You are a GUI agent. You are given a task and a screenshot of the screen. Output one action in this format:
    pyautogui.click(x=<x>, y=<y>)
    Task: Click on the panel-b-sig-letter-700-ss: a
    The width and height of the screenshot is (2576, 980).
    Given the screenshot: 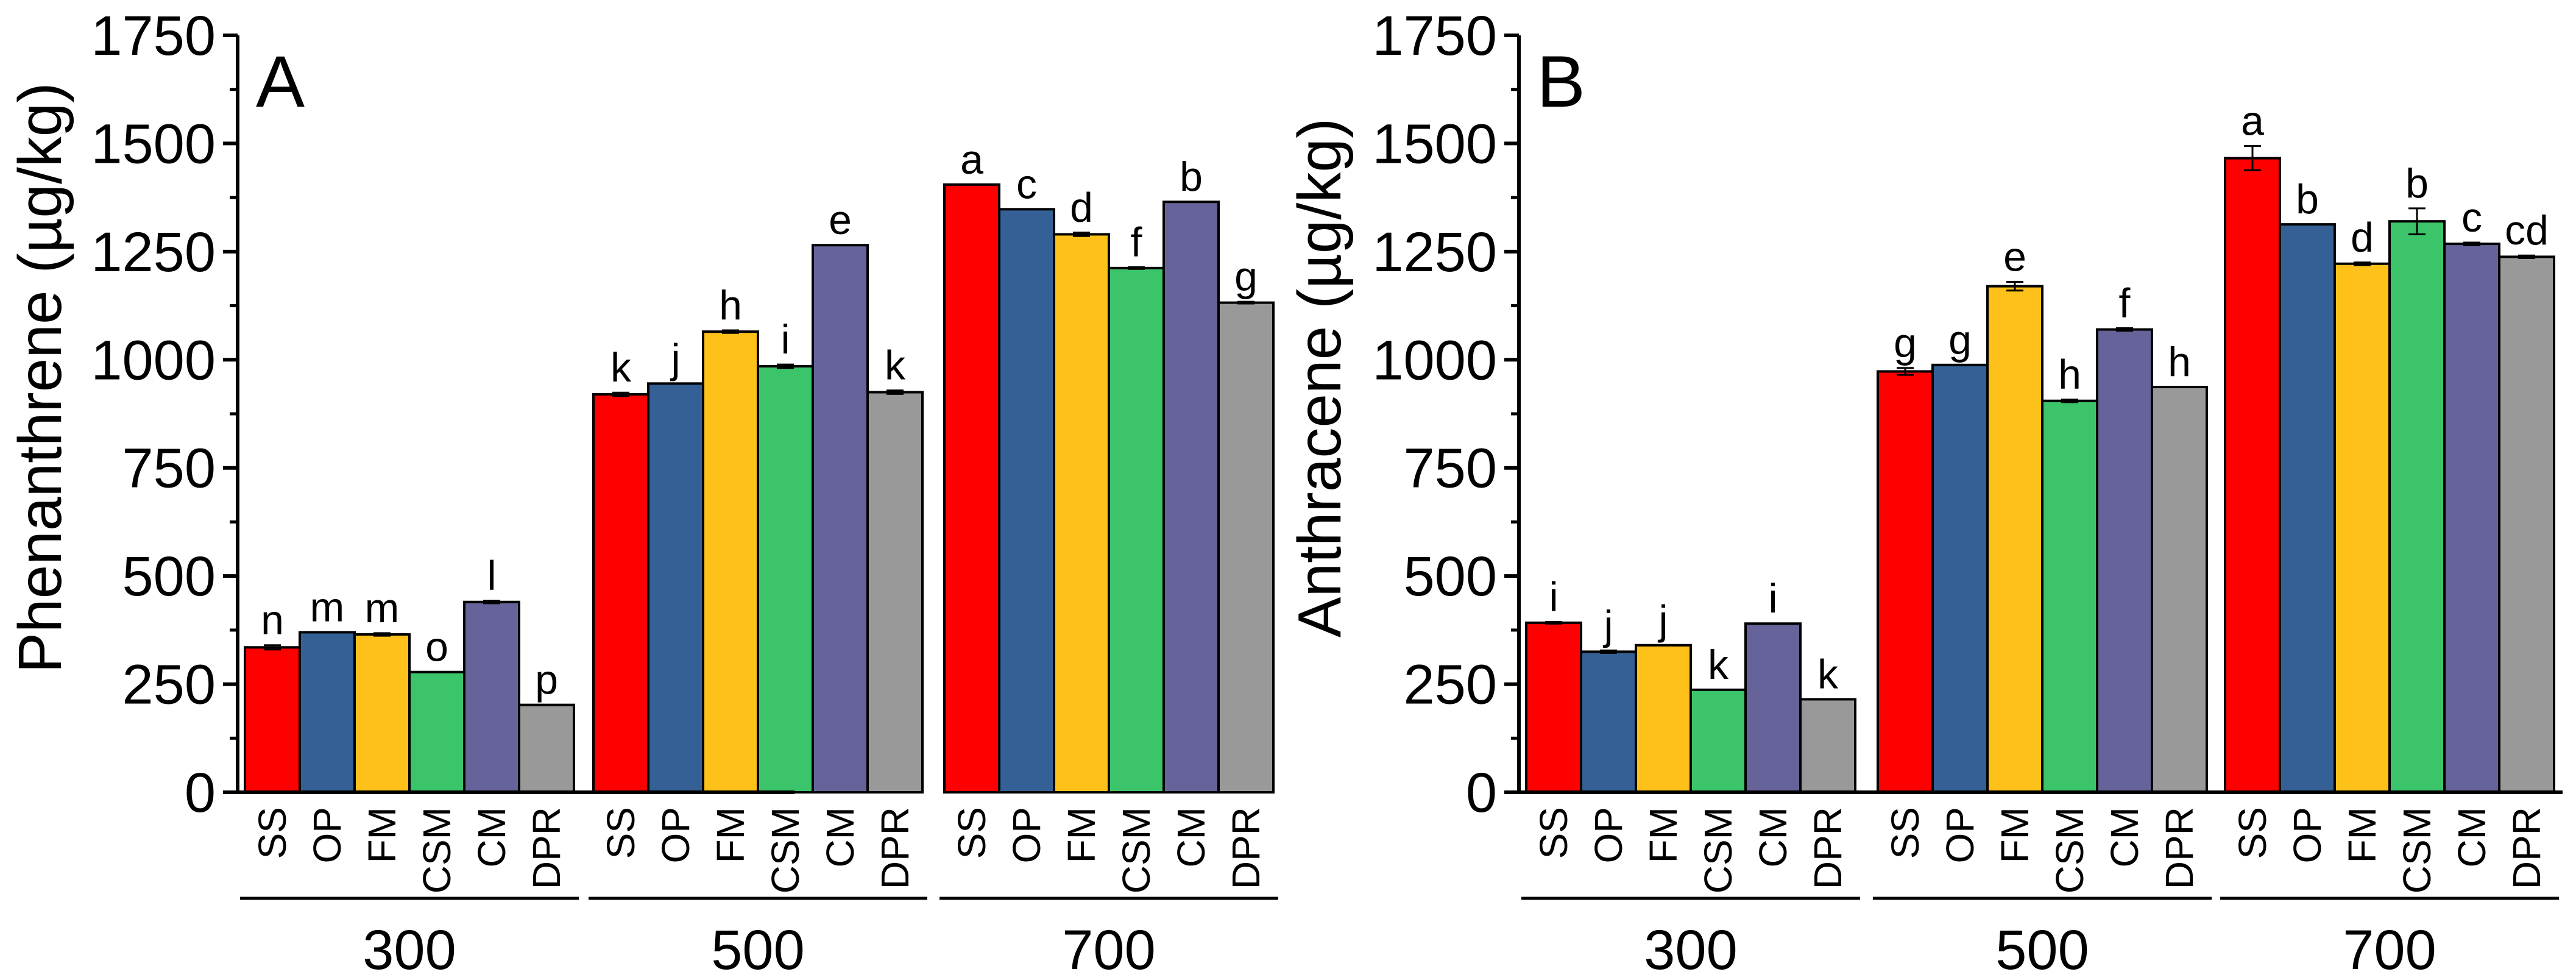 What is the action you would take?
    pyautogui.click(x=2252, y=121)
    